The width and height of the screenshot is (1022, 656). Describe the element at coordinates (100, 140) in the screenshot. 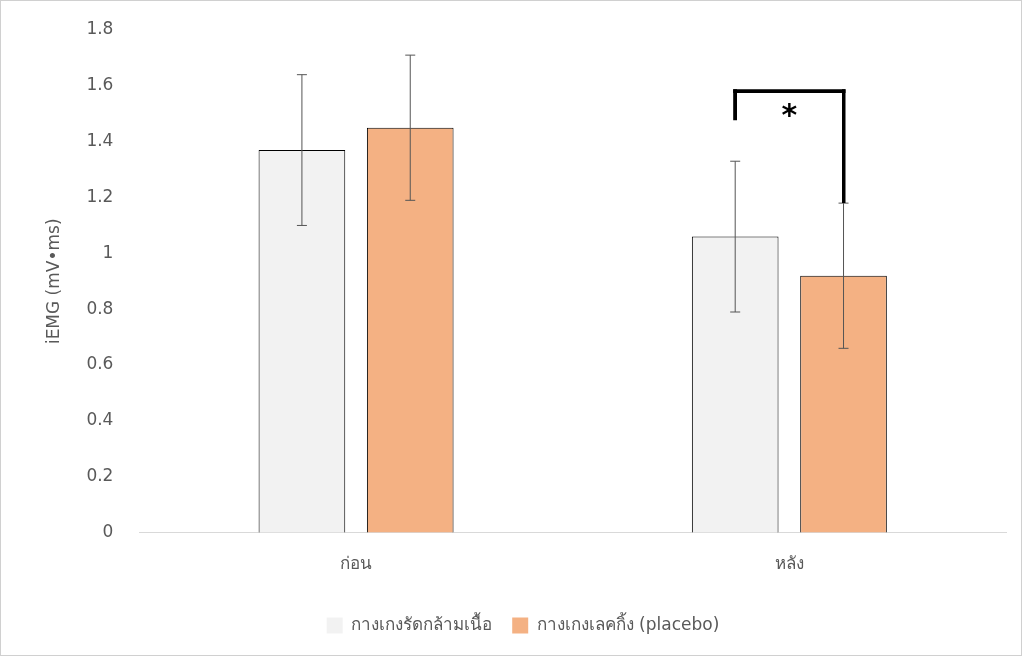

I see `y-tick-label: 1.4` at that location.